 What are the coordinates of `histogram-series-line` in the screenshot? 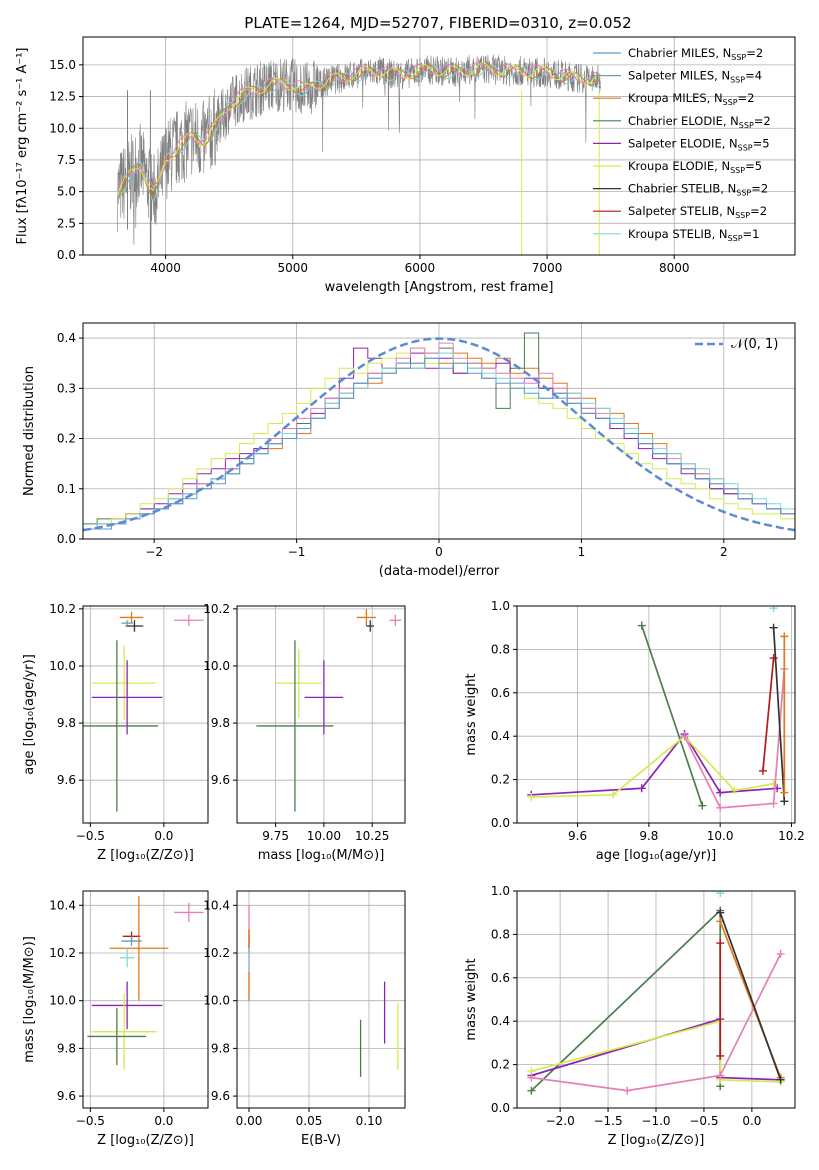 It's located at (439, 443).